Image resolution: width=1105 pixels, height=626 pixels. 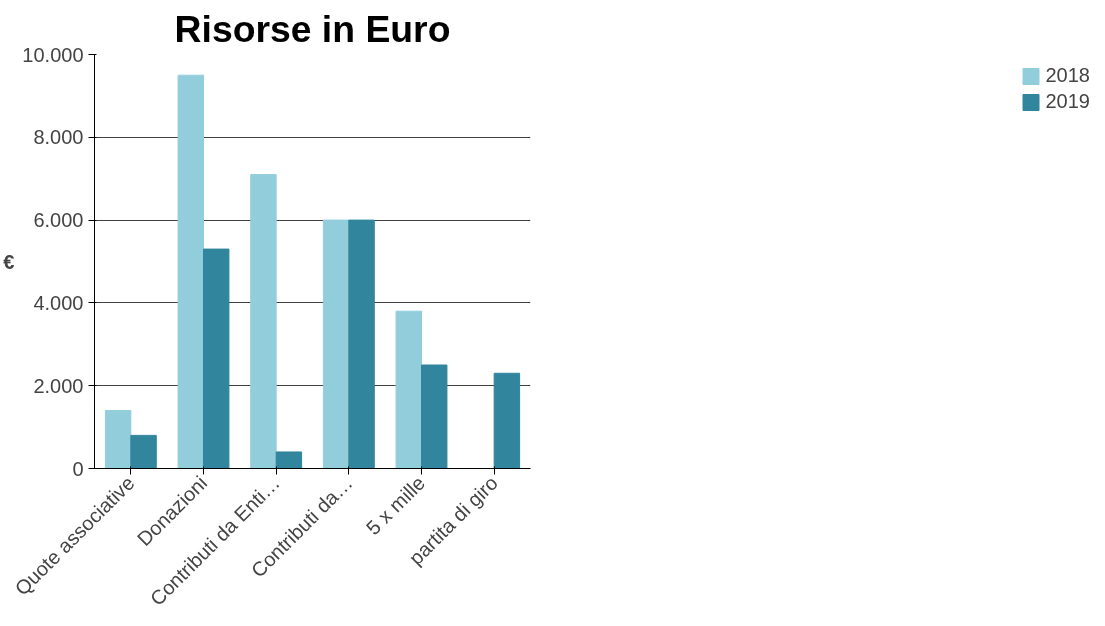 I want to click on y-tick-label: 4.000, so click(x=58, y=302).